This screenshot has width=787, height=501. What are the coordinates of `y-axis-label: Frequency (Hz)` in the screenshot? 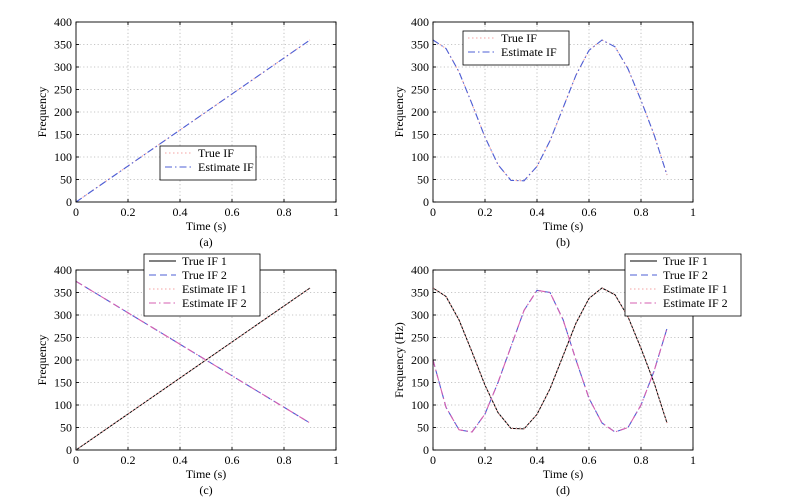 It's located at (399, 360).